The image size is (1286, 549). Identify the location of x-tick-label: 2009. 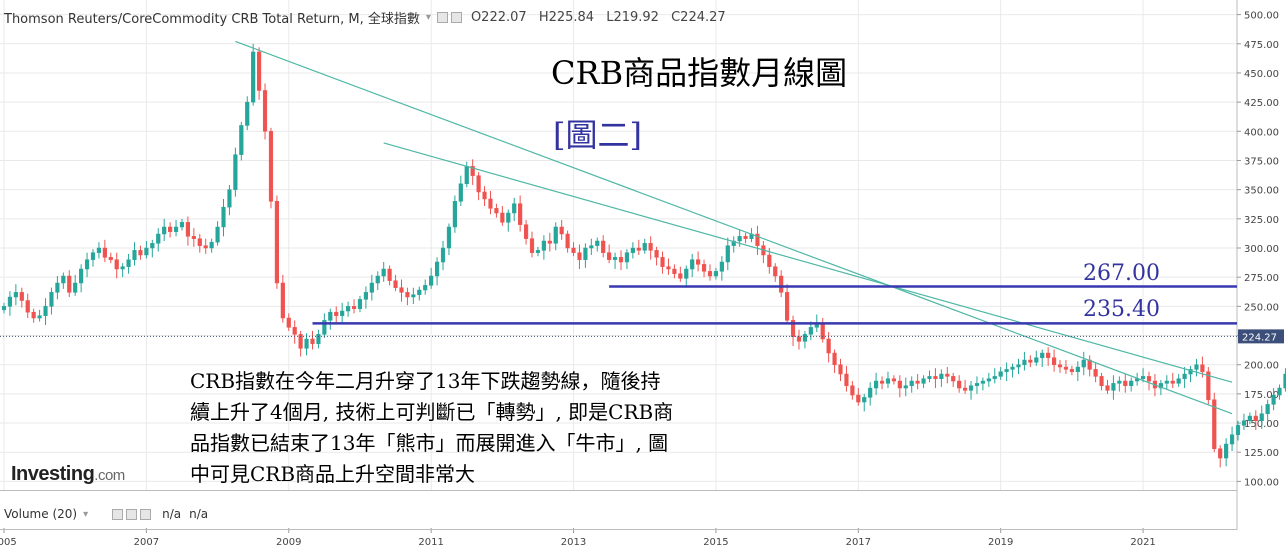
(288, 542).